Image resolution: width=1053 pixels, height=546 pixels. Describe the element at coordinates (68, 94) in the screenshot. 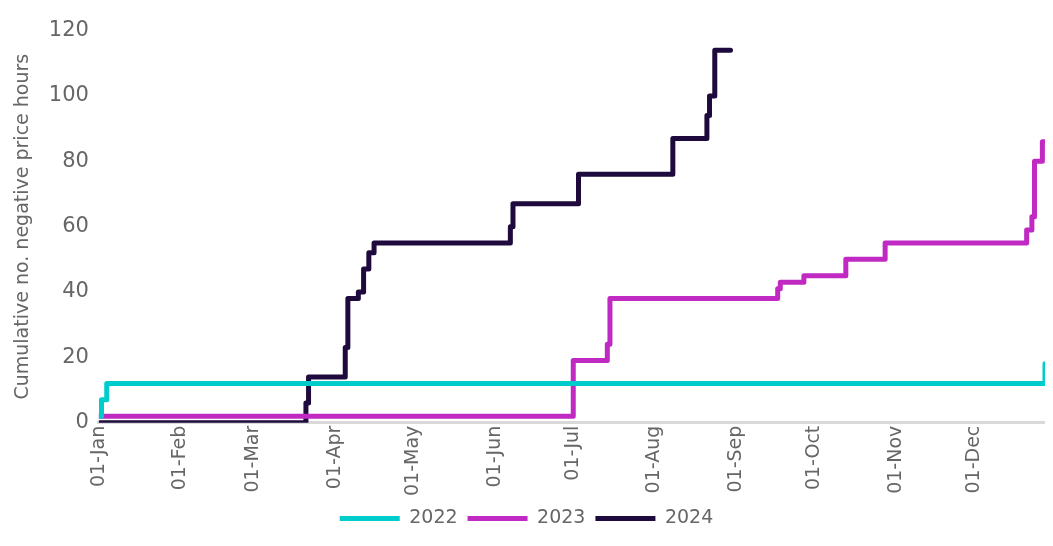

I see `y-tick-label: 100` at that location.